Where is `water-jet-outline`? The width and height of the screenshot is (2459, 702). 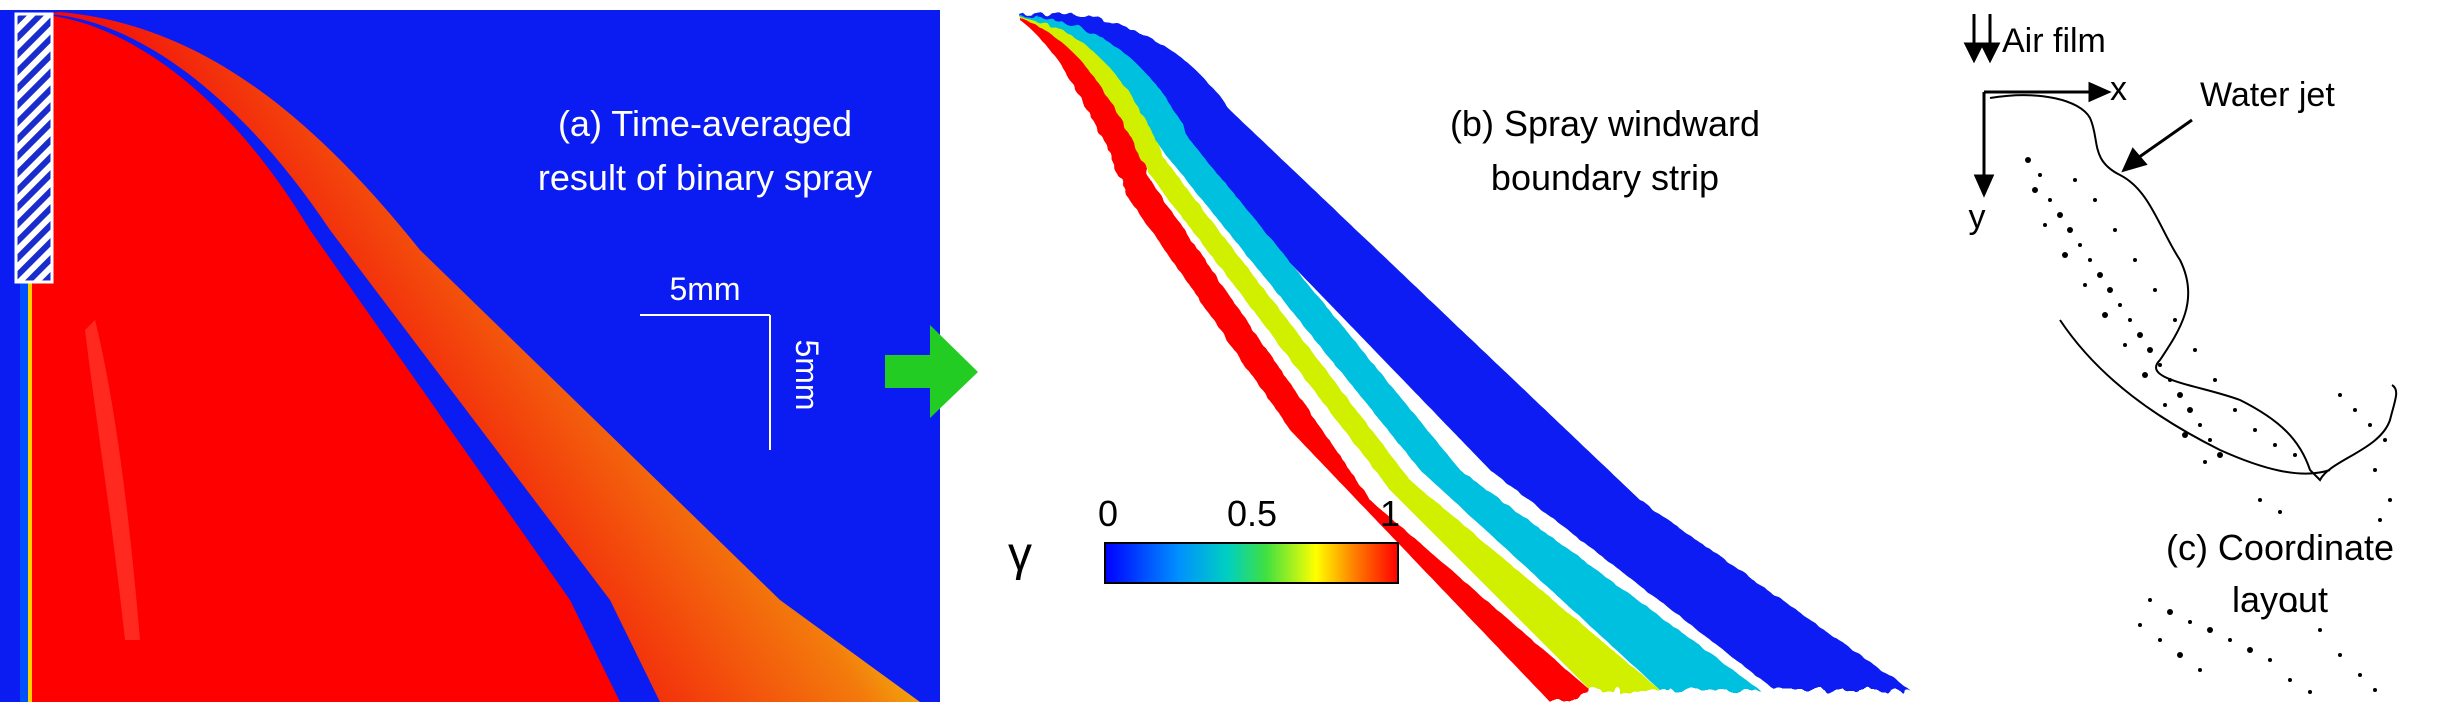 water-jet-outline is located at coordinates (2193, 288).